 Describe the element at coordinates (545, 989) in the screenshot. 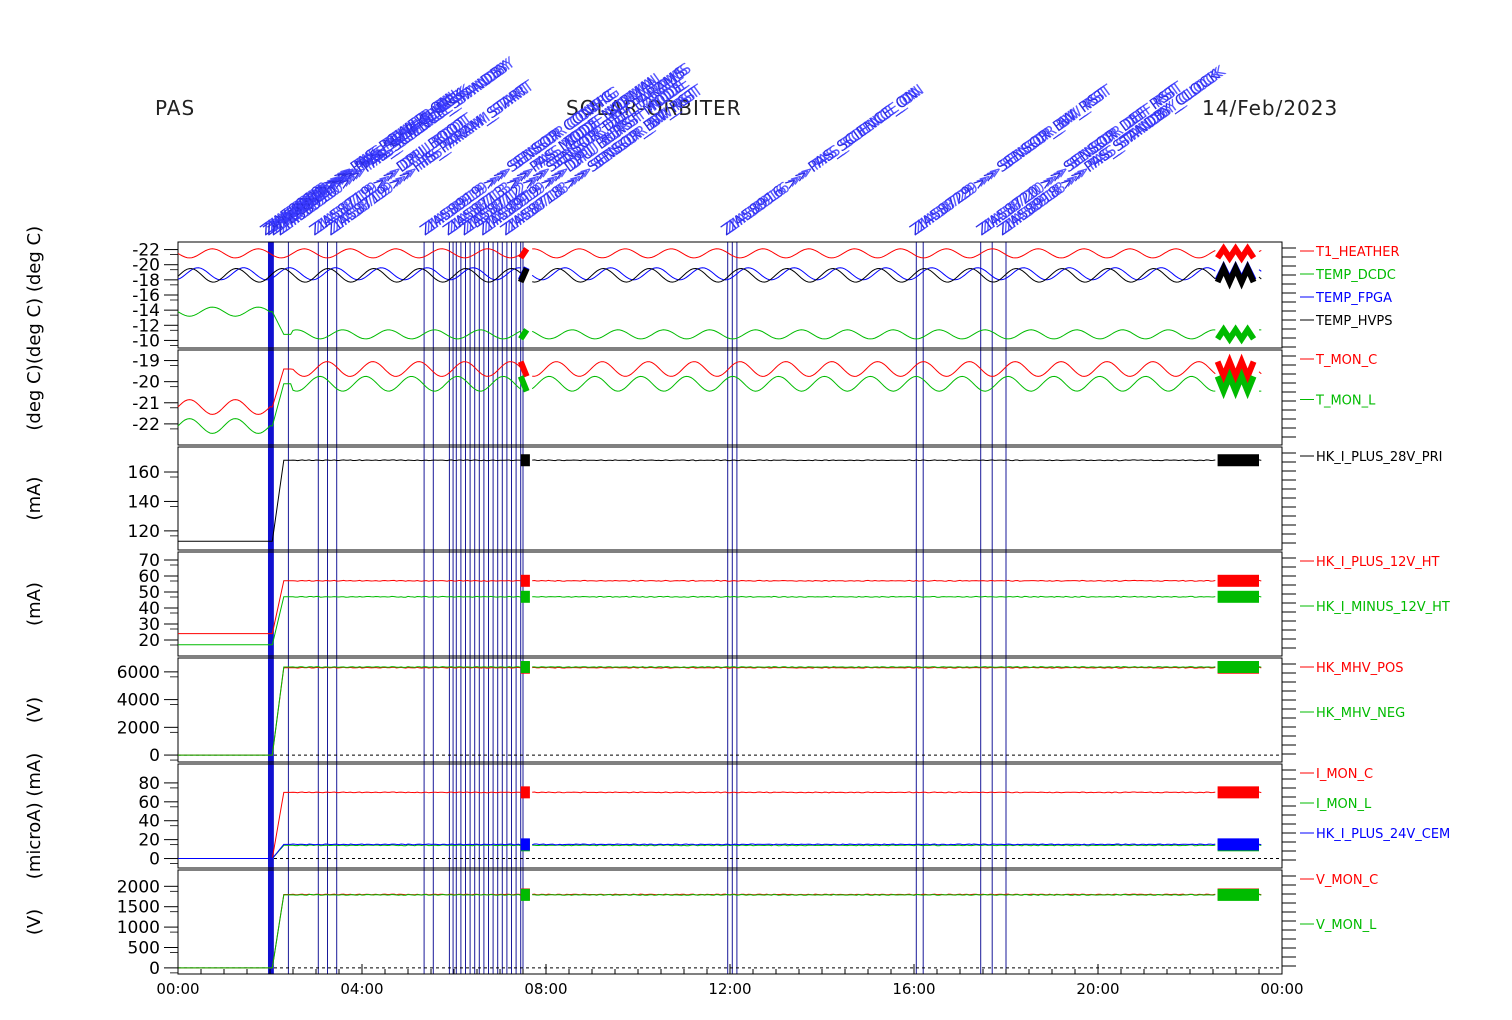

I see `x-tick-label: 08:00` at that location.